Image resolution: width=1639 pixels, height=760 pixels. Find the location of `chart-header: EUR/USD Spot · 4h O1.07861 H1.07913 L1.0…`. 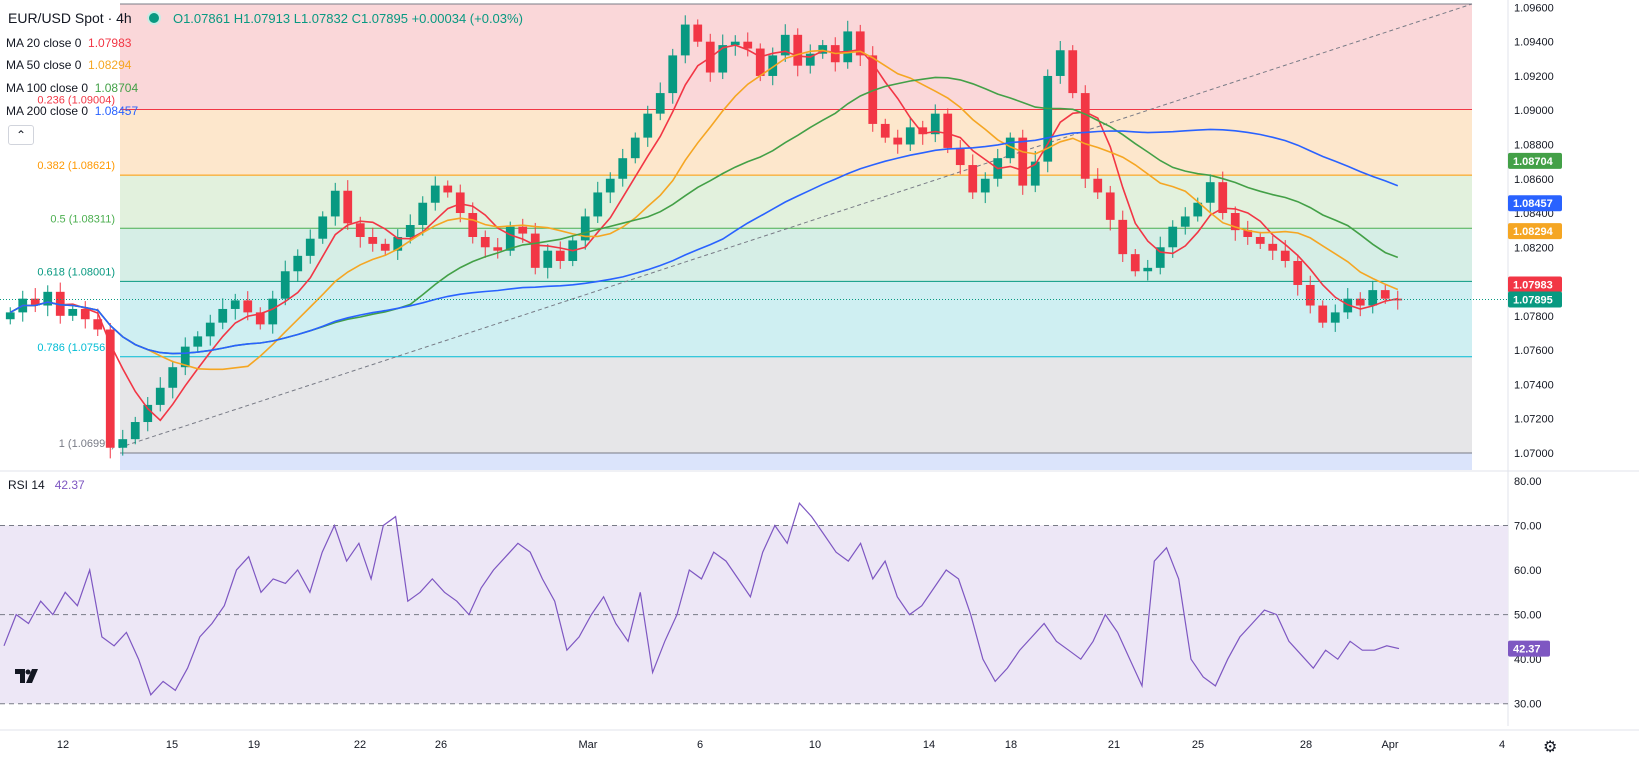

chart-header: EUR/USD Spot · 4h O1.07861 H1.07913 L1.0… is located at coordinates (265, 18).